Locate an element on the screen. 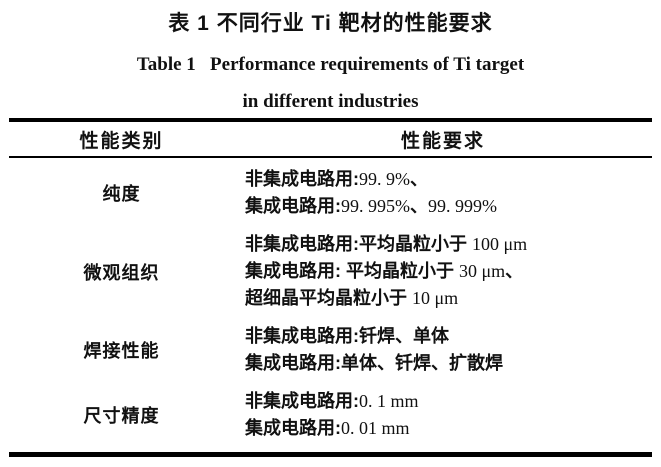 The width and height of the screenshot is (661, 467). latin-text-segment: 0. 1 mm is located at coordinates (389, 401).